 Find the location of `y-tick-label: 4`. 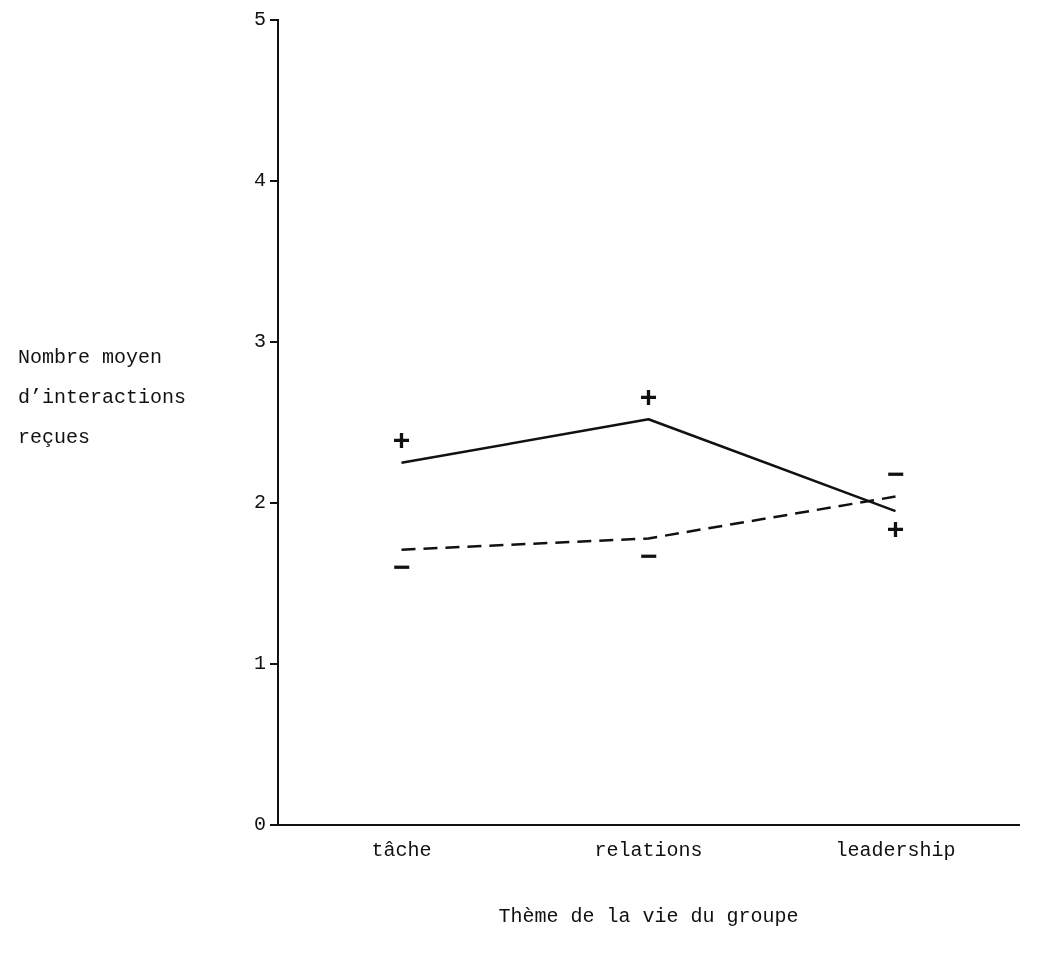

y-tick-label: 4 is located at coordinates (259, 181).